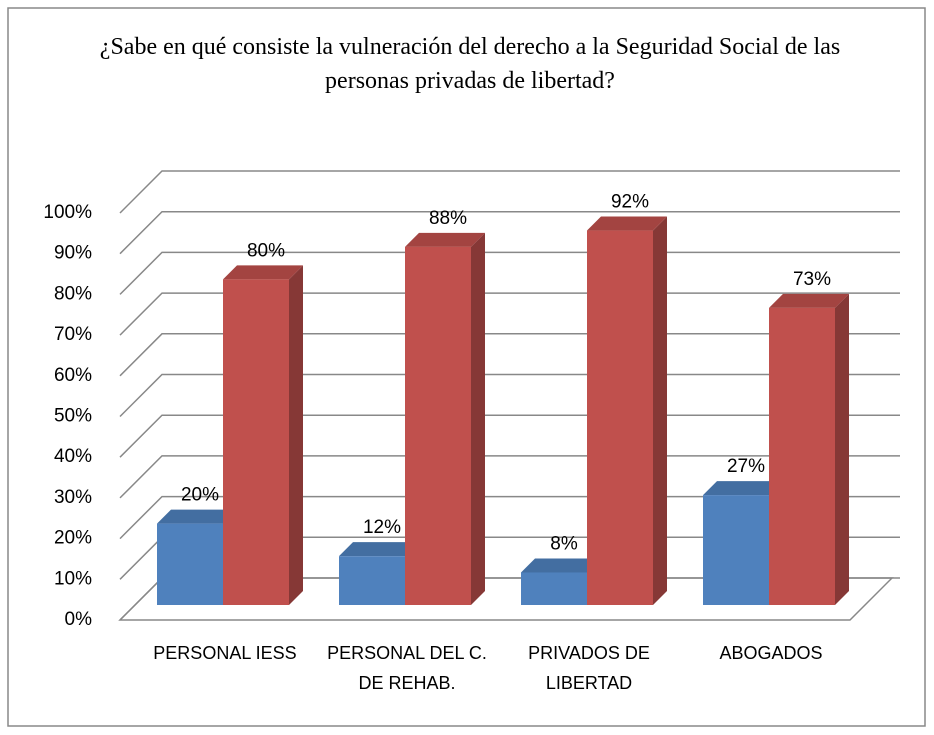  What do you see at coordinates (630, 202) in the screenshot?
I see `data-label: 92%` at bounding box center [630, 202].